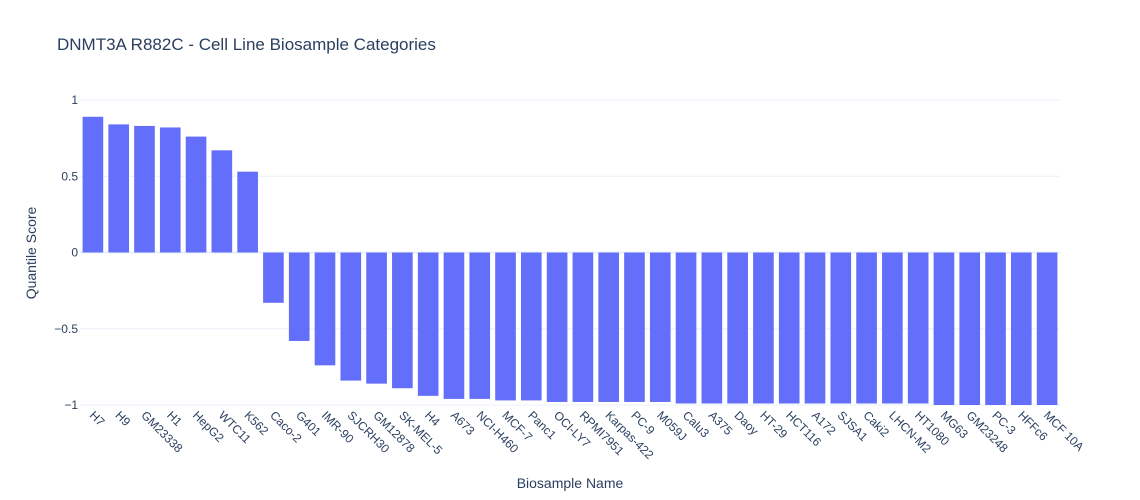 Image resolution: width=1140 pixels, height=500 pixels. I want to click on bar-lhcn-m2, so click(892, 328).